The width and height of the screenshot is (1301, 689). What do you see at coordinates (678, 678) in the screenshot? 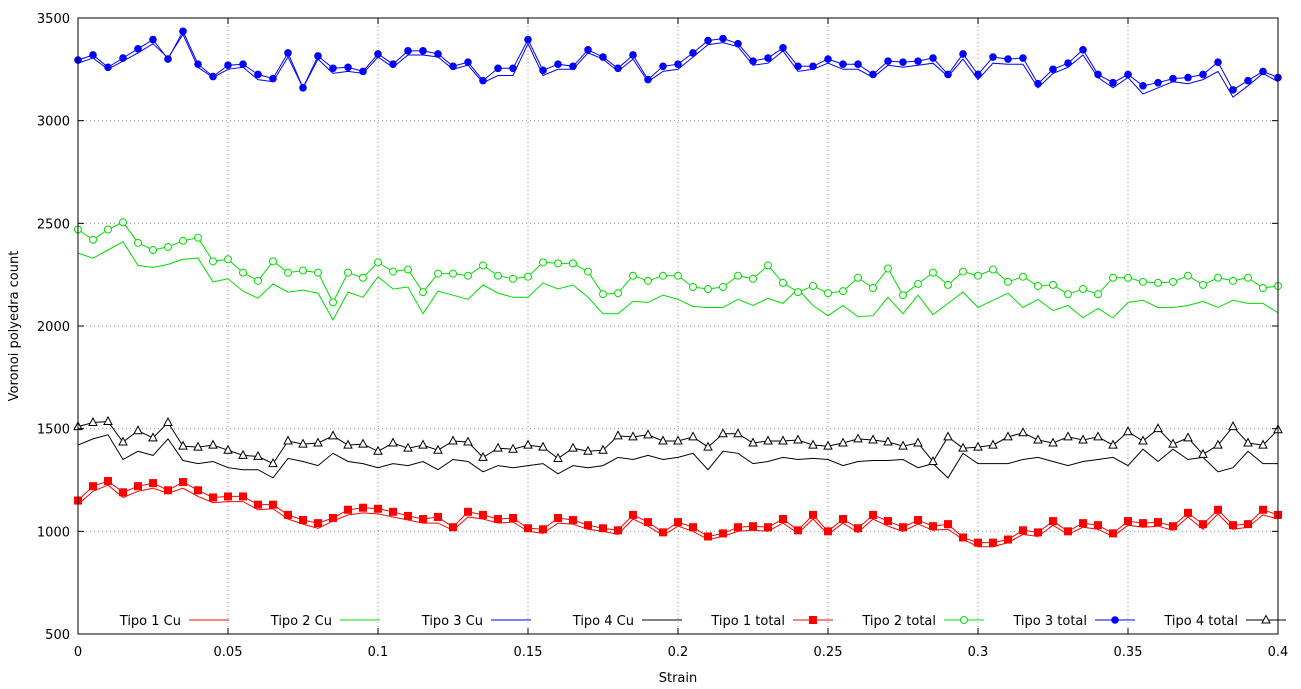
I see `x-axis-title: Strain` at bounding box center [678, 678].